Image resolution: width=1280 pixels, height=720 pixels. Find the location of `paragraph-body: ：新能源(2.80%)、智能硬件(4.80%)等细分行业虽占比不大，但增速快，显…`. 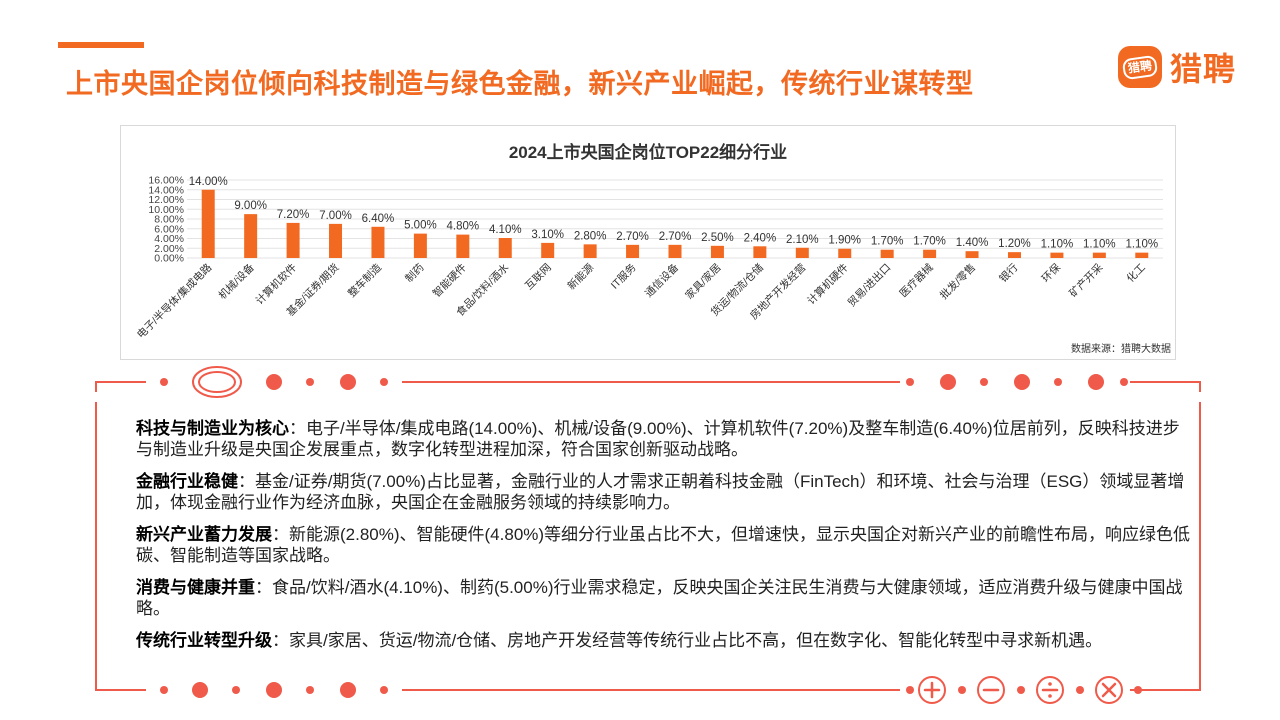

paragraph-body: ：新能源(2.80%)、智能硬件(4.80%)等细分行业虽占比不大，但增速快，显… is located at coordinates (663, 545).